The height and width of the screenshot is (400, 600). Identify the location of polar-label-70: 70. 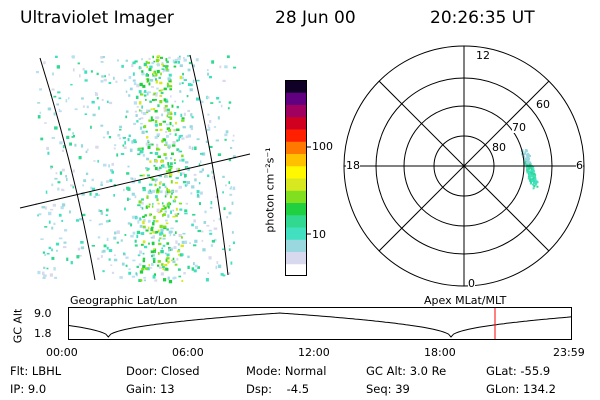
(519, 127).